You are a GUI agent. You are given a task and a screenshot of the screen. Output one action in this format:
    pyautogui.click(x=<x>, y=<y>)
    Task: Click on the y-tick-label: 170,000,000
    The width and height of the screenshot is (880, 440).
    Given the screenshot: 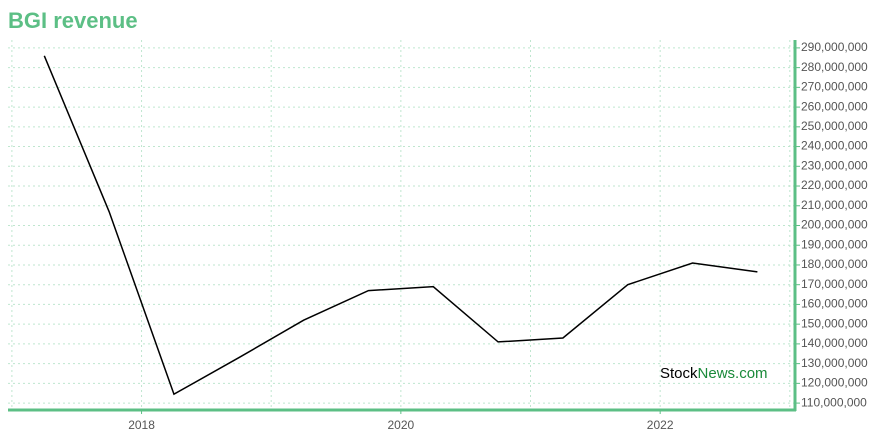 What is the action you would take?
    pyautogui.click(x=834, y=284)
    